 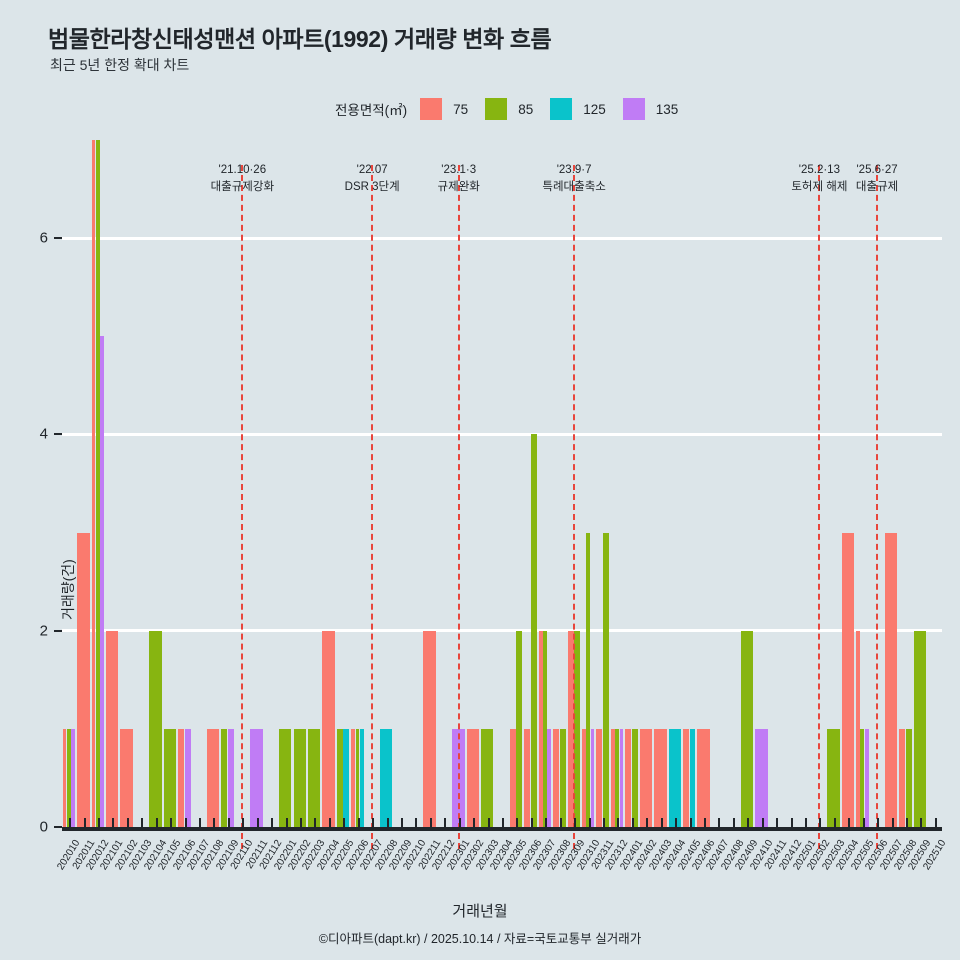 I want to click on event-name-202502: 토허제 해제, so click(x=819, y=186).